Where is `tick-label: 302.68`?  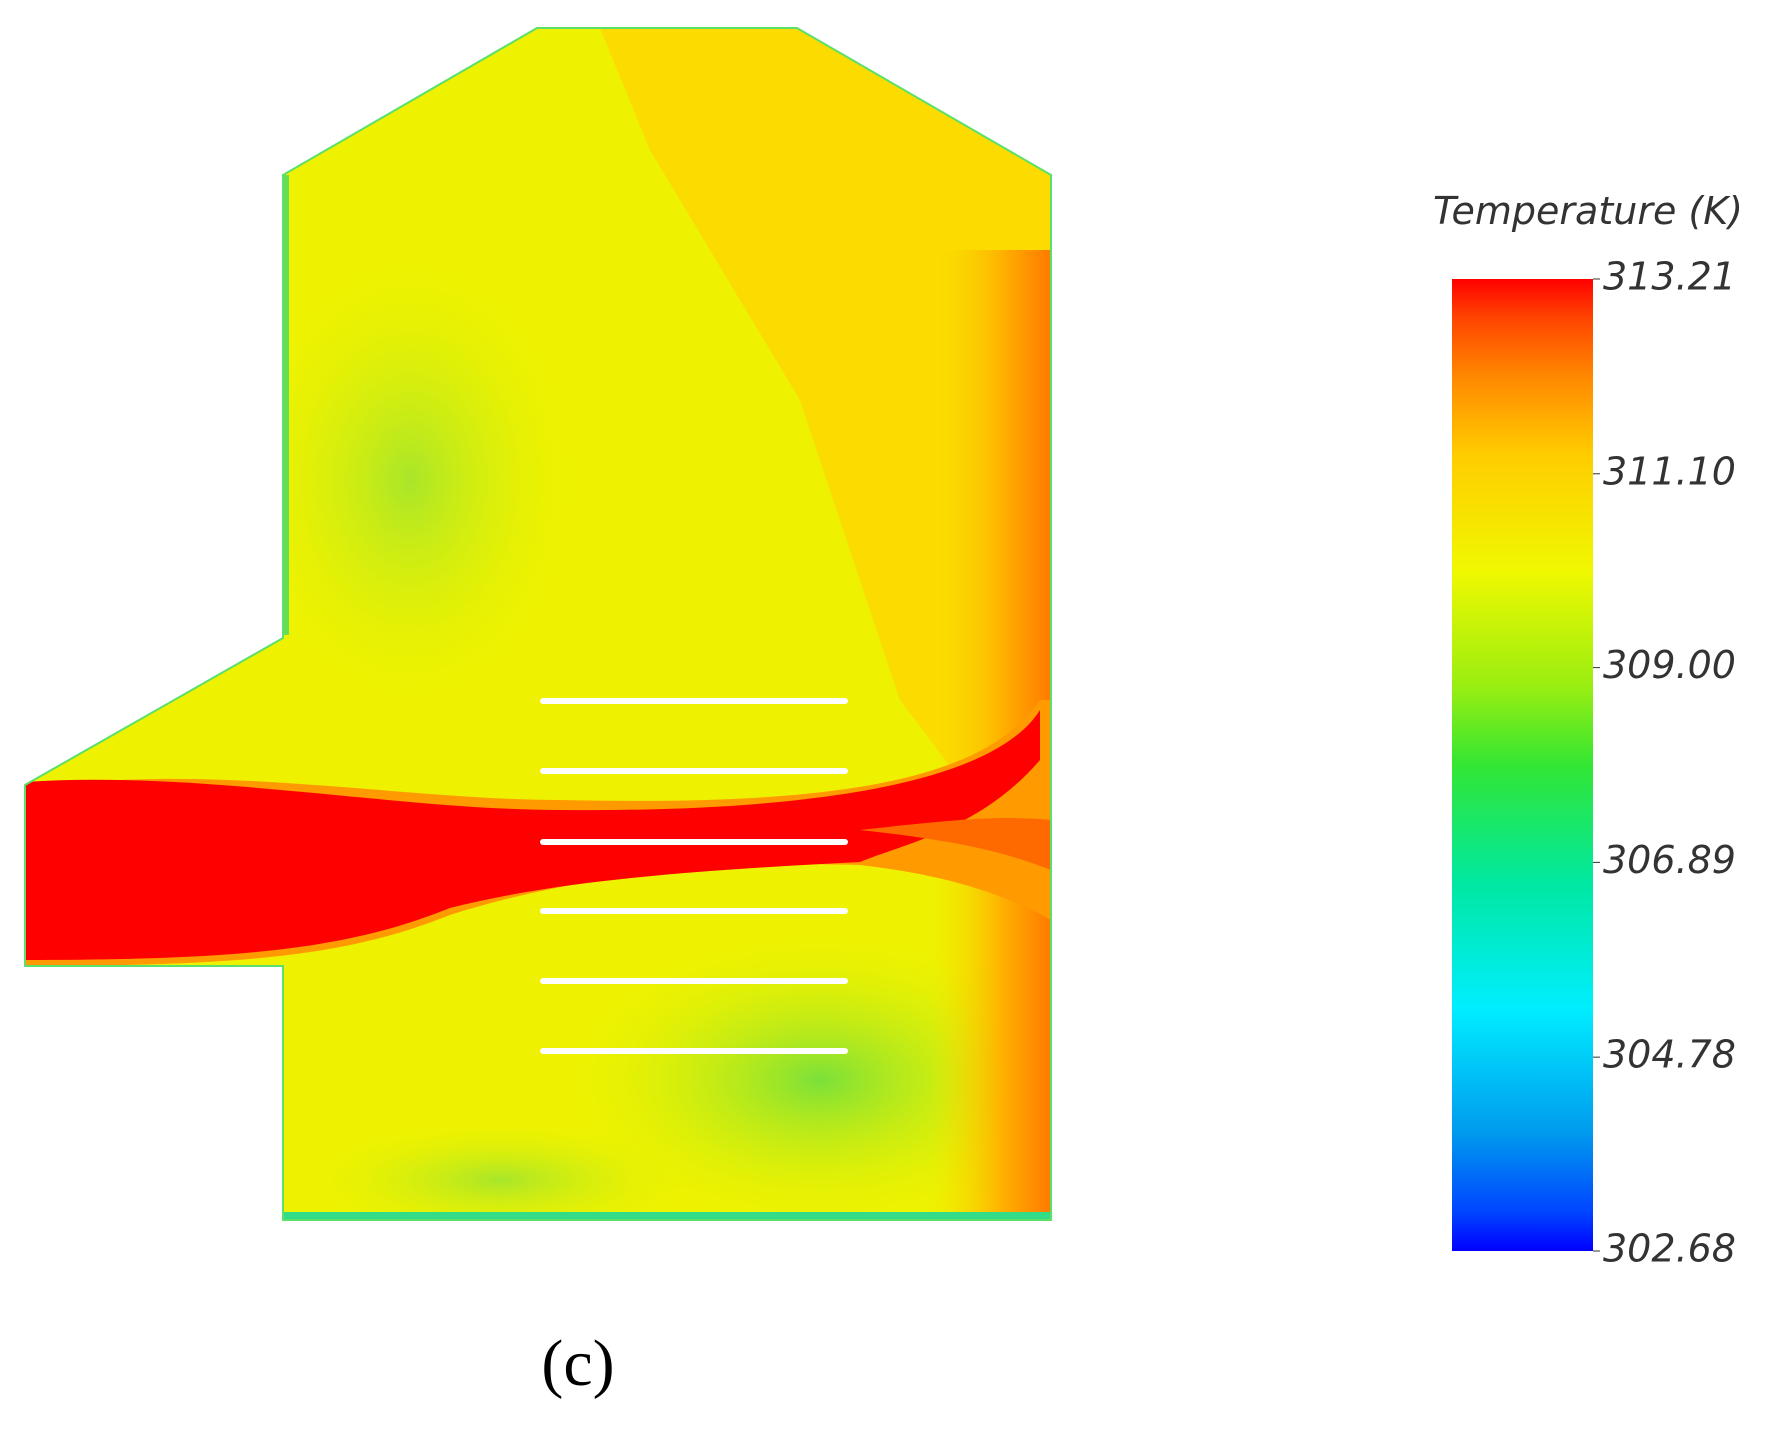
tick-label: 302.68 is located at coordinates (1669, 1249).